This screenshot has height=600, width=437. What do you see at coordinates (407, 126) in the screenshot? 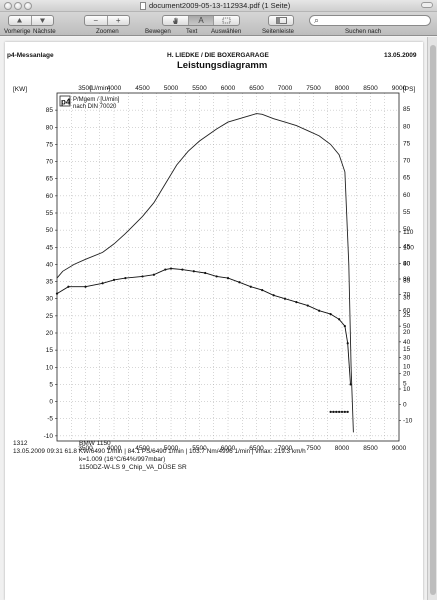
I see `y-right-tick-label-upper: 80` at bounding box center [407, 126].